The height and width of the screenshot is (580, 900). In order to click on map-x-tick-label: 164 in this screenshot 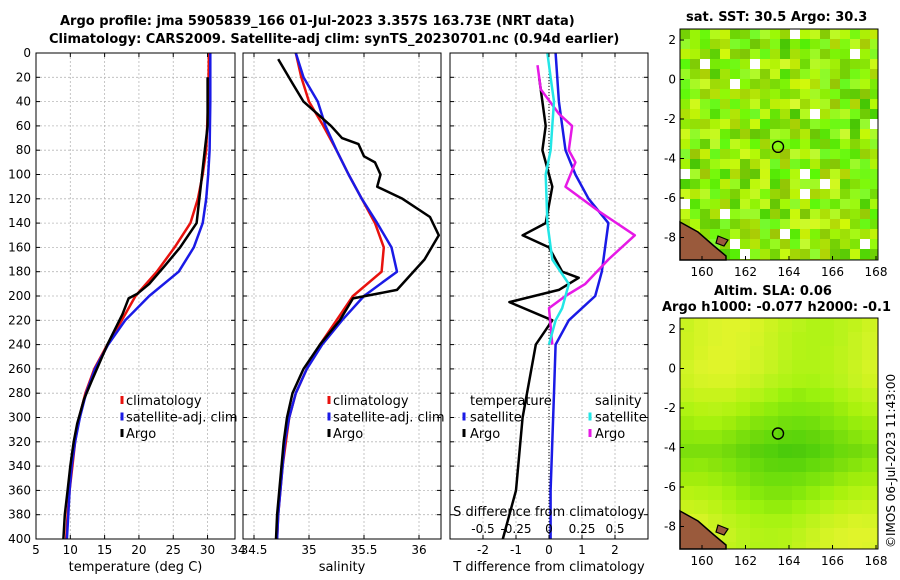, I will do `click(789, 561)`.